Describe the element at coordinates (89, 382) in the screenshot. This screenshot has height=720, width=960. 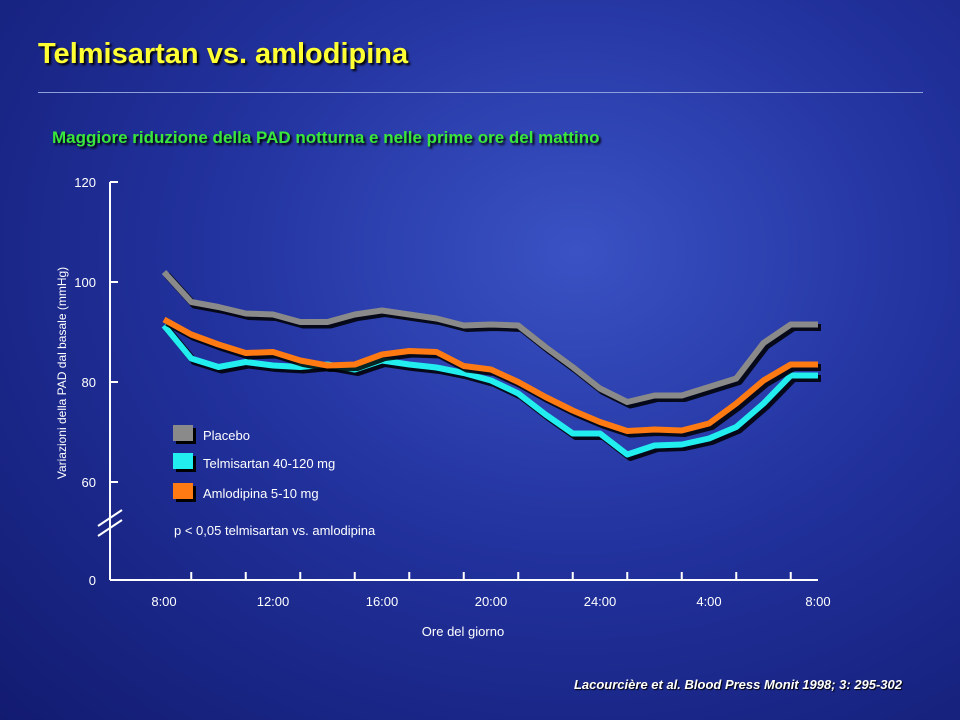
I see `y-tick-label: 80` at that location.